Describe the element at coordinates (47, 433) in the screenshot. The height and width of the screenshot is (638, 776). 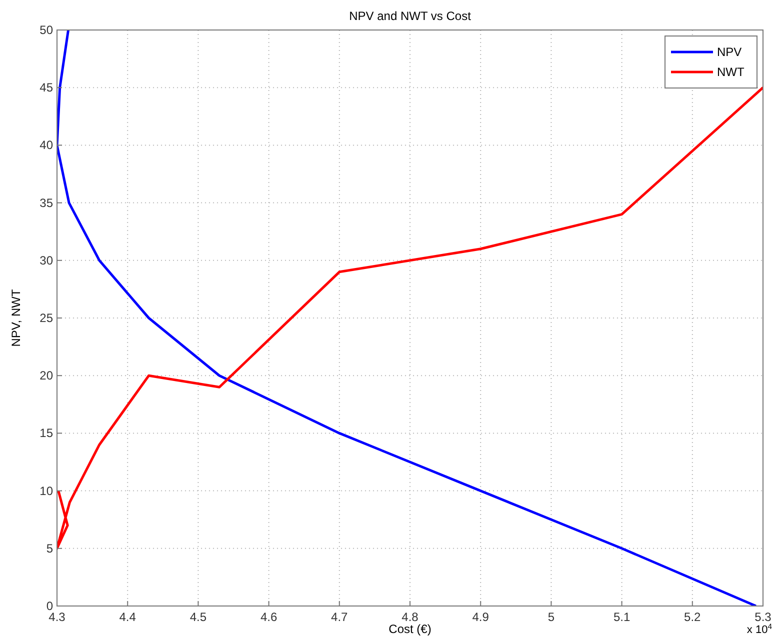
I see `y-tick-label: 15` at that location.